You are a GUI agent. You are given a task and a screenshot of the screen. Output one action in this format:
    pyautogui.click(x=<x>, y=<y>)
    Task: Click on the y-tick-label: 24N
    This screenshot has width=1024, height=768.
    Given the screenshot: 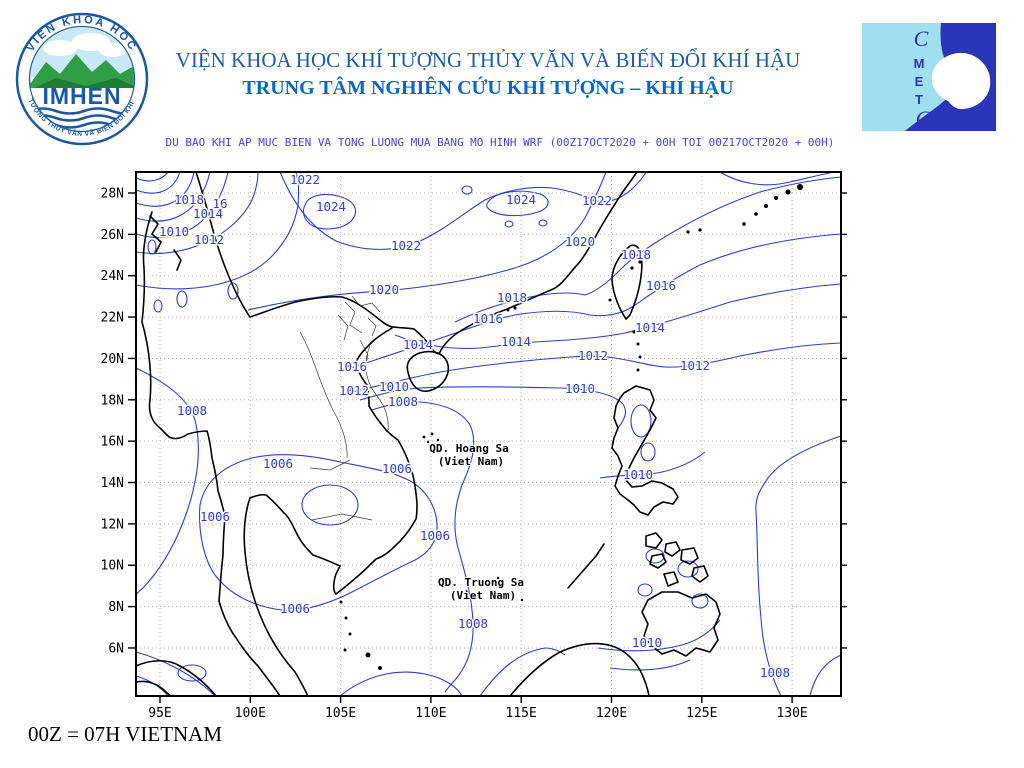 What is the action you would take?
    pyautogui.click(x=112, y=276)
    